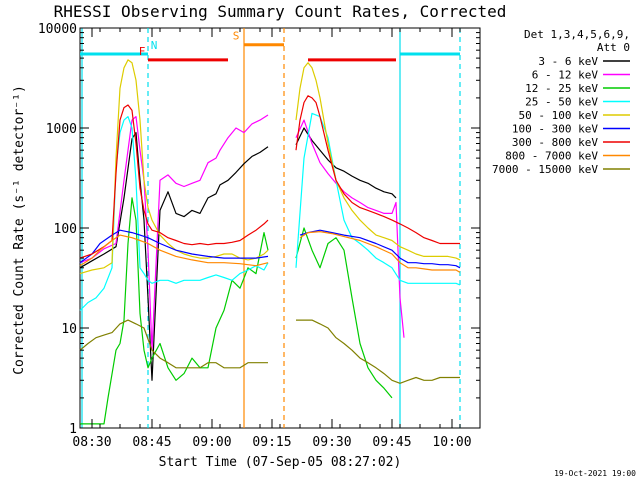  Describe the element at coordinates (69, 329) in the screenshot. I see `y-tick-label: 10` at that location.